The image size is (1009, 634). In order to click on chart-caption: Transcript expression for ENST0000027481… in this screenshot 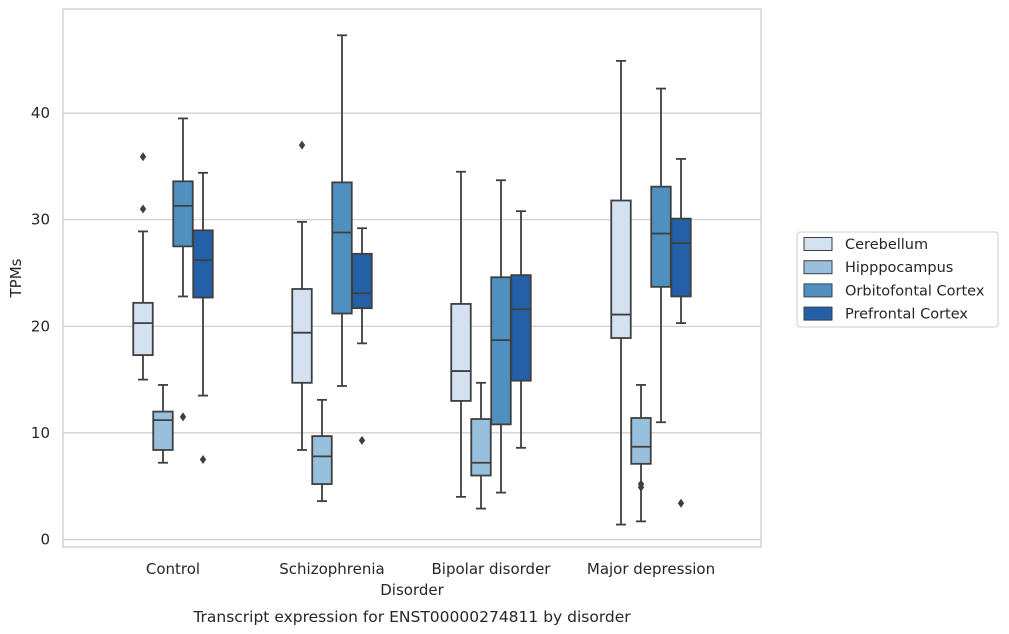, I will do `click(411, 617)`.